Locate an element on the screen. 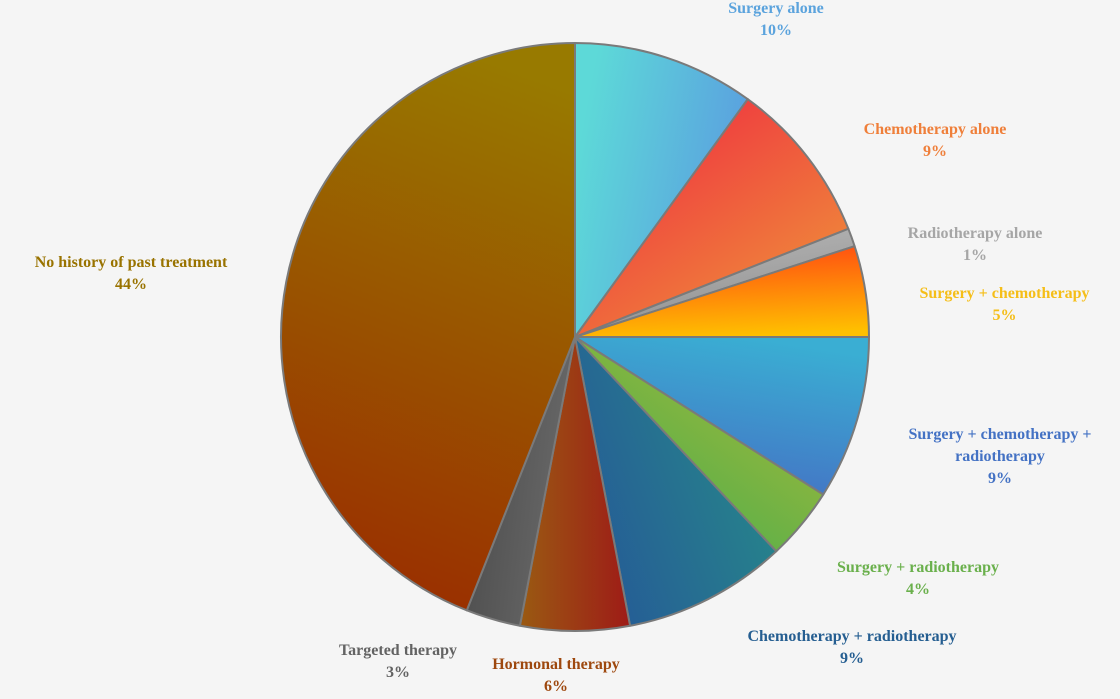 The width and height of the screenshot is (1120, 699). label-name: Radiotherapy alone is located at coordinates (975, 233).